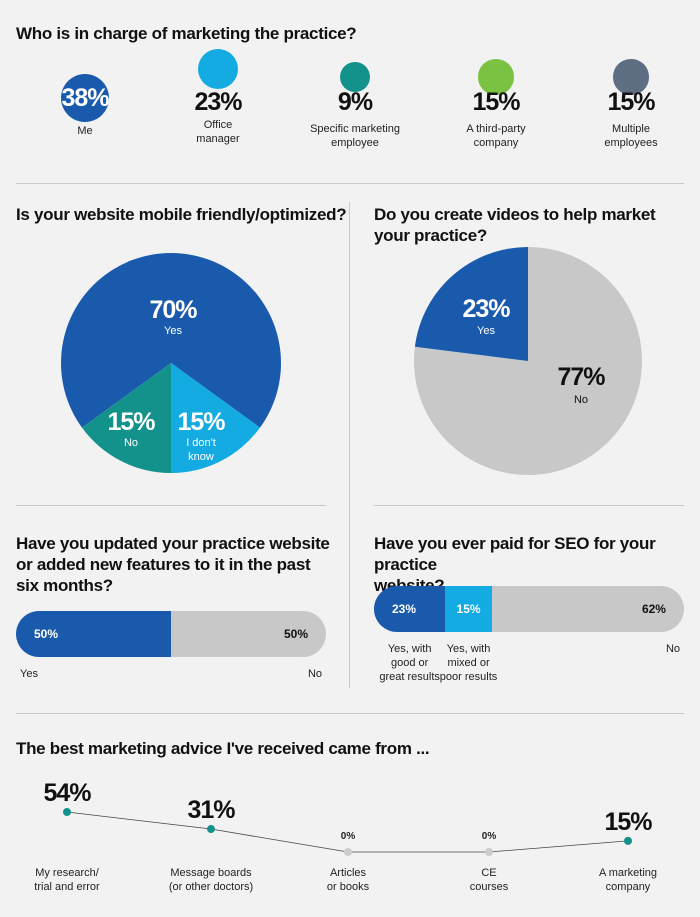 This screenshot has width=700, height=917. I want to click on advice-value: 31%, so click(211, 810).